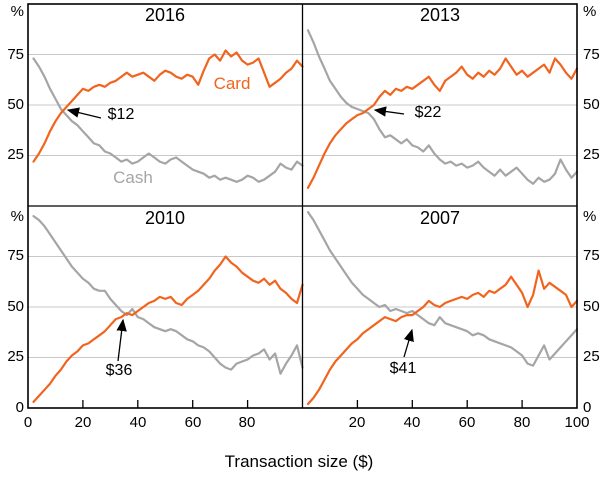 This screenshot has width=606, height=480. What do you see at coordinates (591, 104) in the screenshot?
I see `y-tick-50-top-right: 50` at bounding box center [591, 104].